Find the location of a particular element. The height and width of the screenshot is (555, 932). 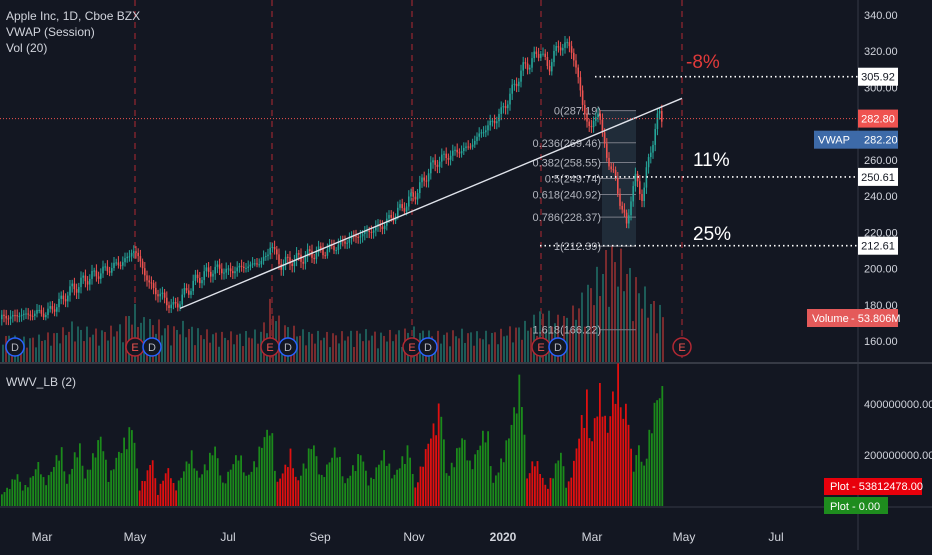

indicator-legend: WWV_LB (2) is located at coordinates (41, 382).